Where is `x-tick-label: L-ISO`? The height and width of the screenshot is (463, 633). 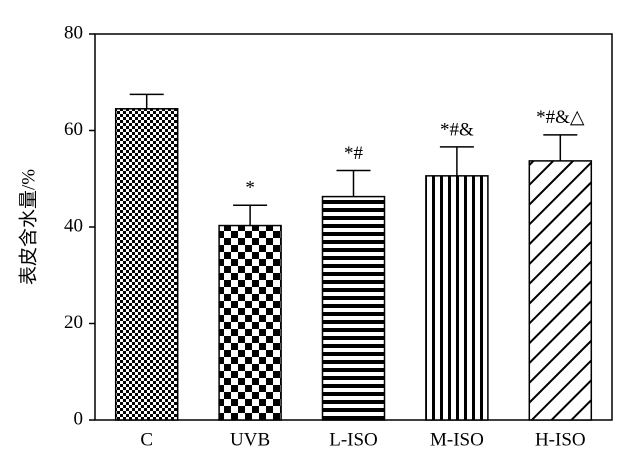
x-tick-label: L-ISO is located at coordinates (353, 439).